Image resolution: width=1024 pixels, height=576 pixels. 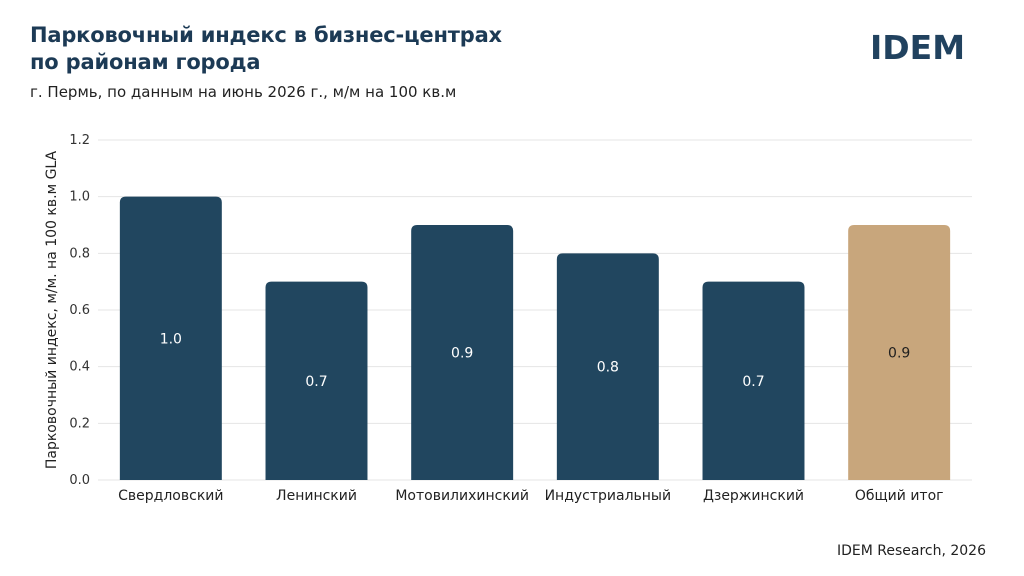 I want to click on y-tick-label-5: 1.0, so click(x=79, y=197).